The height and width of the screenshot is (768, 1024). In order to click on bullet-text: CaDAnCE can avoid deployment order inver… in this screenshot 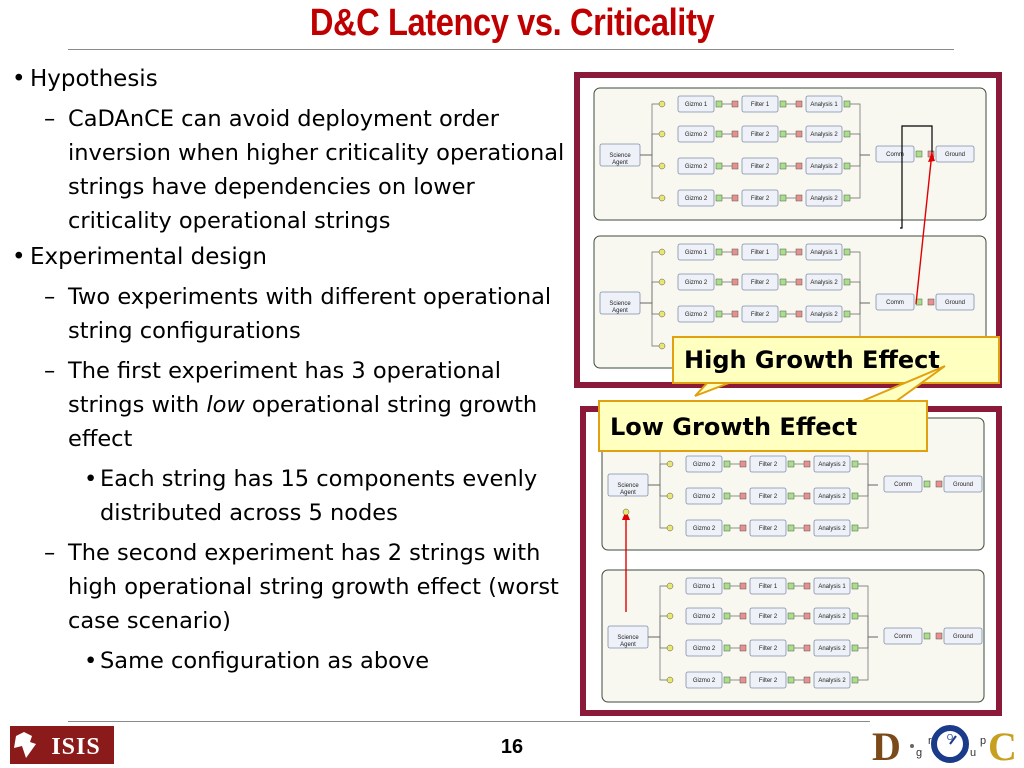, I will do `click(316, 170)`.